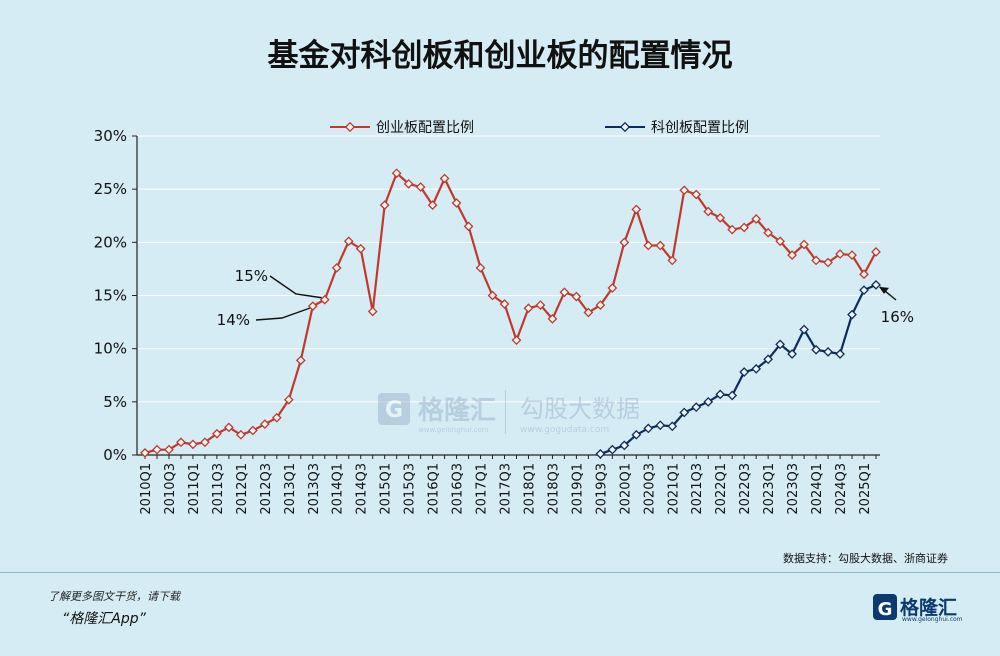 The height and width of the screenshot is (656, 1000). What do you see at coordinates (110, 242) in the screenshot?
I see `y-tick-label: 20%` at bounding box center [110, 242].